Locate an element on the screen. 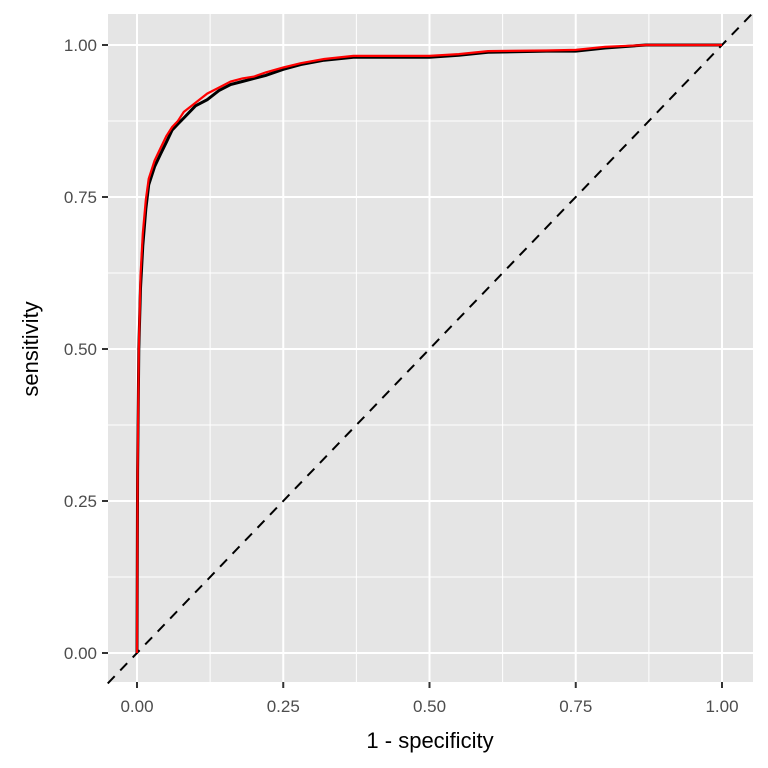 Image resolution: width=768 pixels, height=768 pixels. y-tick-label: 0.25 is located at coordinates (80, 501).